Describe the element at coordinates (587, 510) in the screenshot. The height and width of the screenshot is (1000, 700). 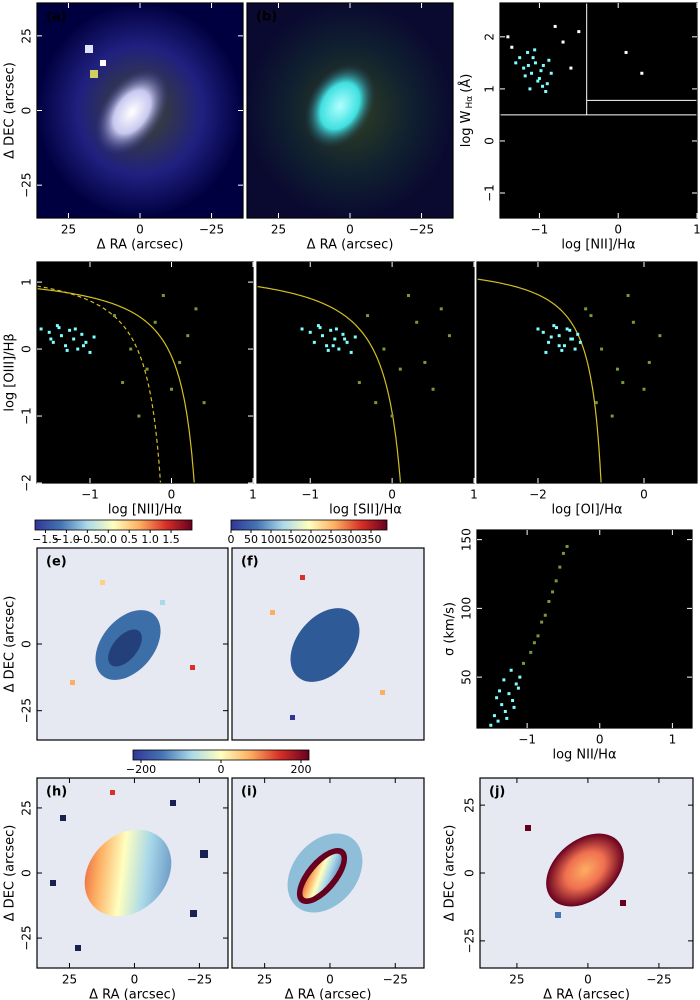
I see `x-axis-label: log [OI]/Hα` at that location.